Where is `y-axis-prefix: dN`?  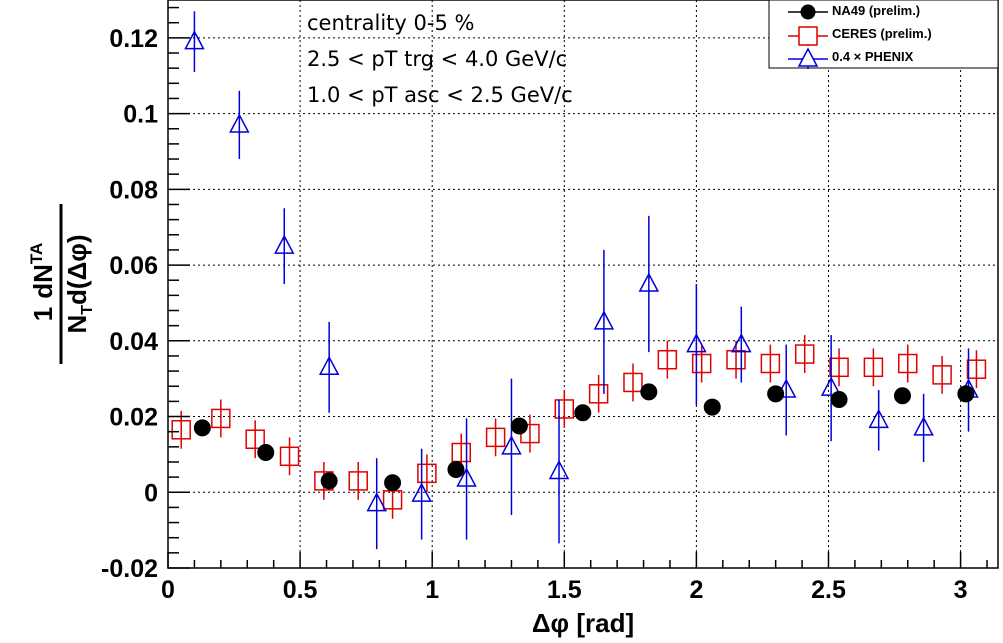 y-axis-prefix: dN is located at coordinates (43, 281).